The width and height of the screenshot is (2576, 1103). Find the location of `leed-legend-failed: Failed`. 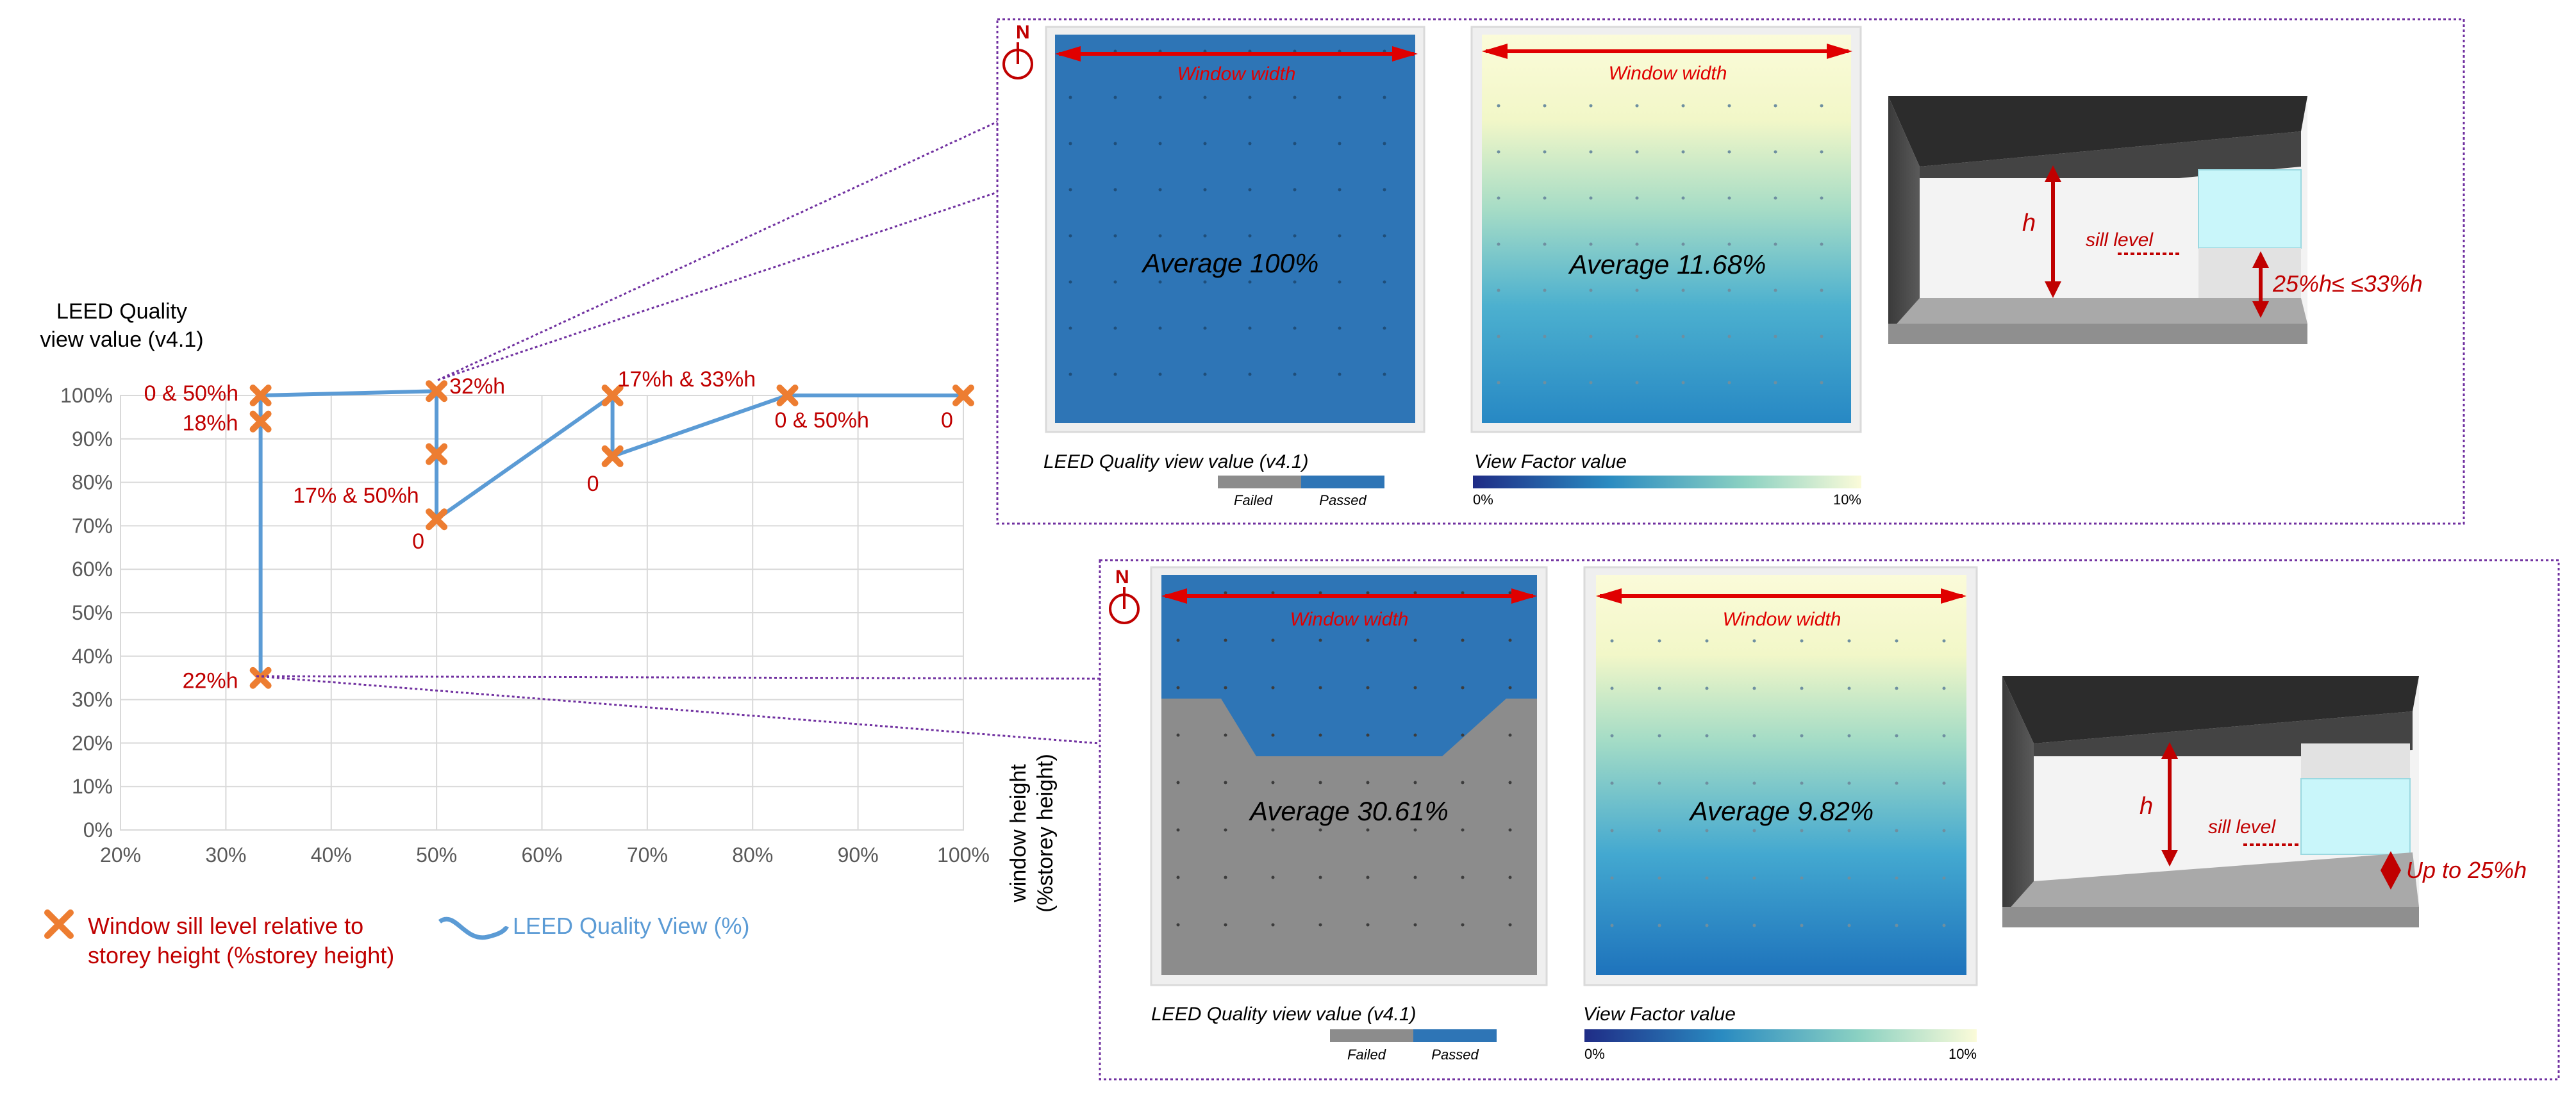

leed-legend-failed: Failed is located at coordinates (1253, 500).